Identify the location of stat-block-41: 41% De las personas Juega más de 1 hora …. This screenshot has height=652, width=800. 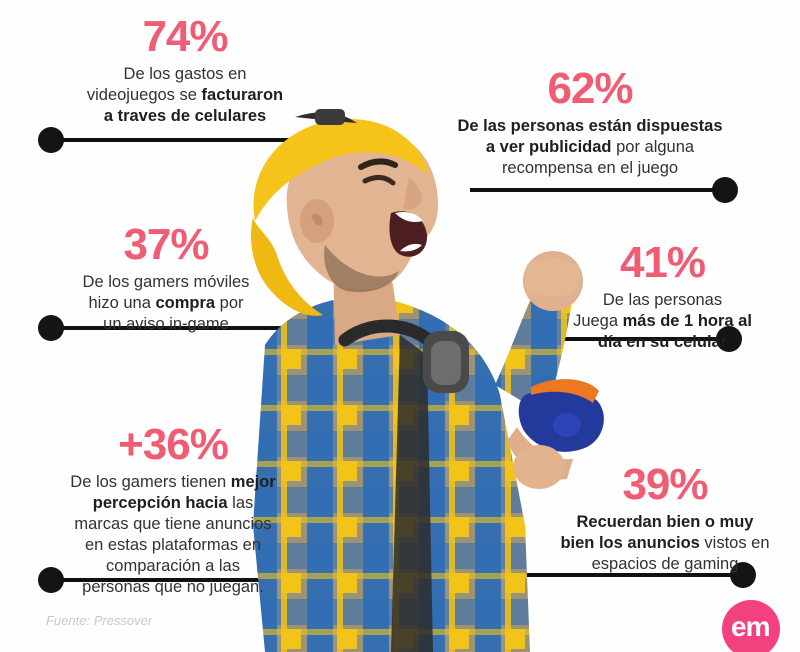
(662, 296).